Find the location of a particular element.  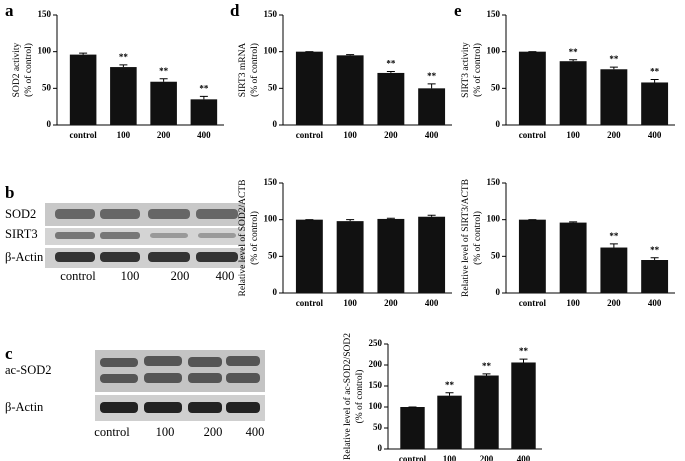

panel-label: a is located at coordinates (9, 10).